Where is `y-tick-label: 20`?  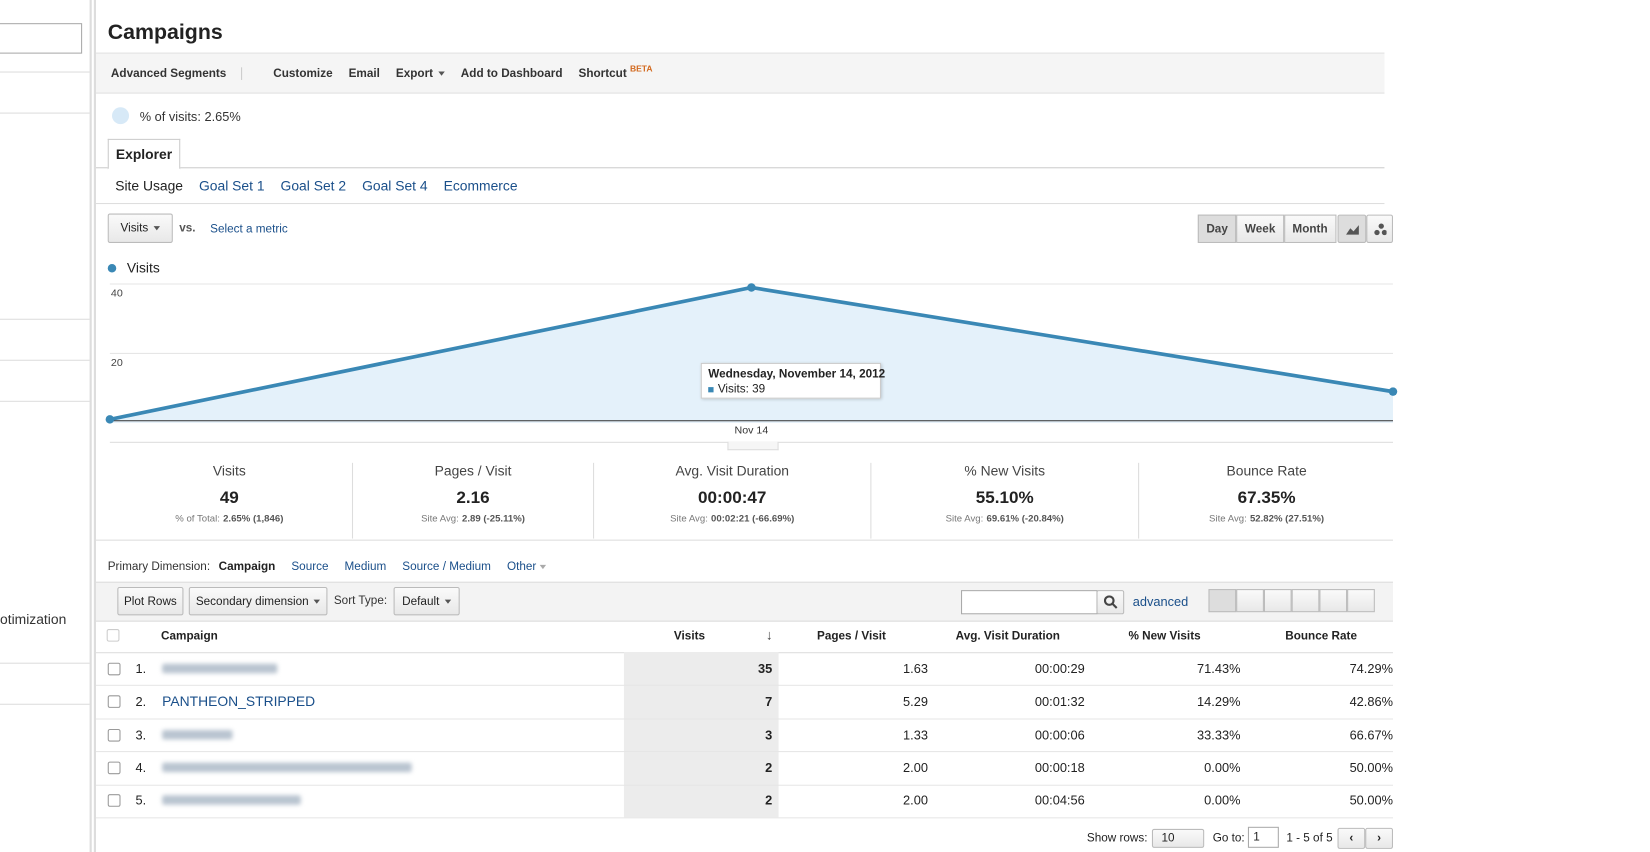
y-tick-label: 20 is located at coordinates (117, 363).